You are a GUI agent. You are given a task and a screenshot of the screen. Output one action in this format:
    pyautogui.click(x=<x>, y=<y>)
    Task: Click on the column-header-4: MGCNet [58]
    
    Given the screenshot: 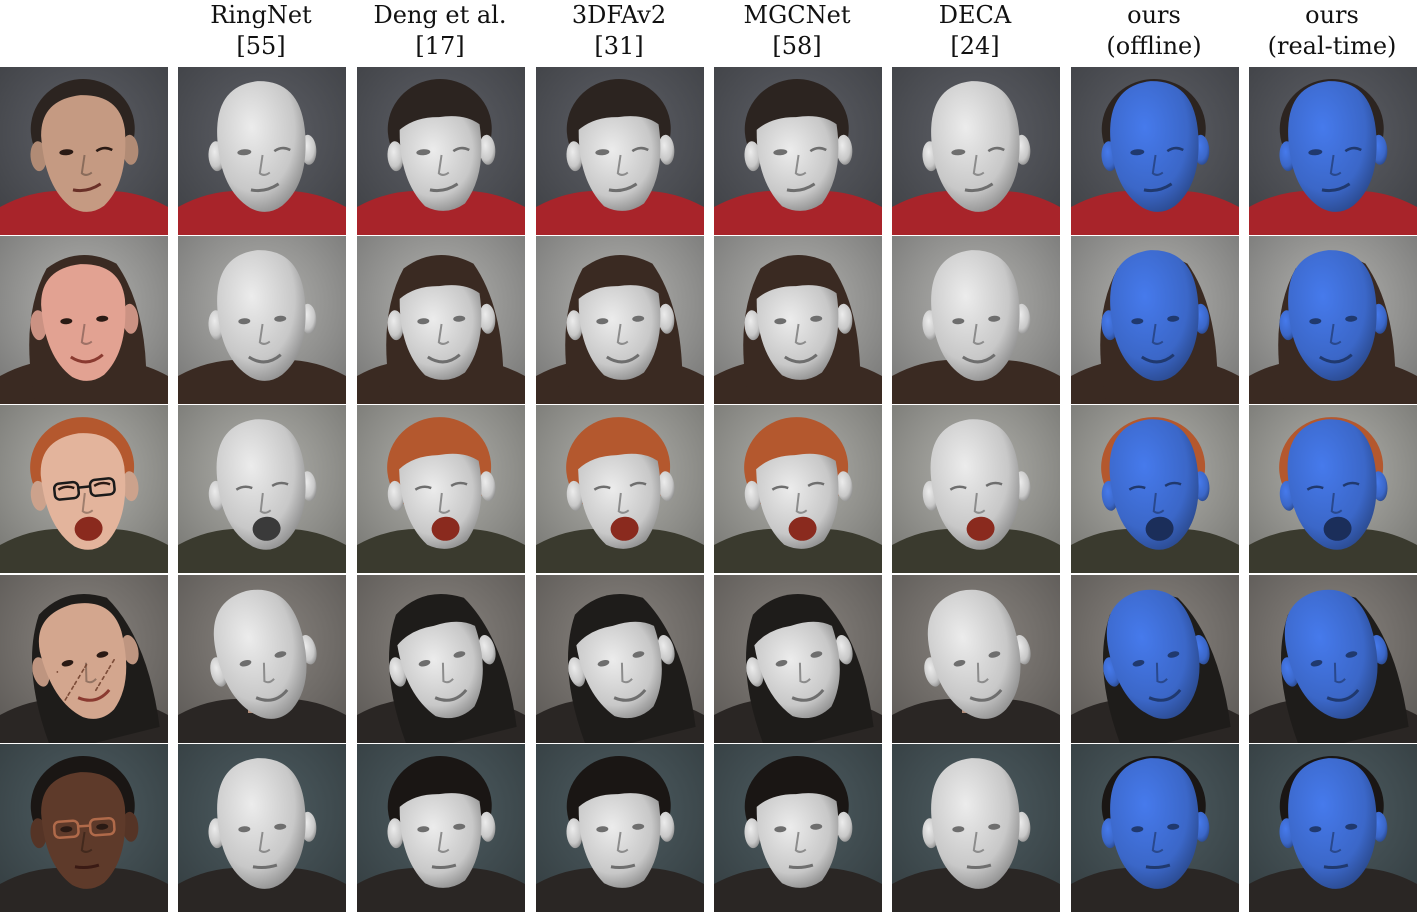 What is the action you would take?
    pyautogui.click(x=797, y=31)
    